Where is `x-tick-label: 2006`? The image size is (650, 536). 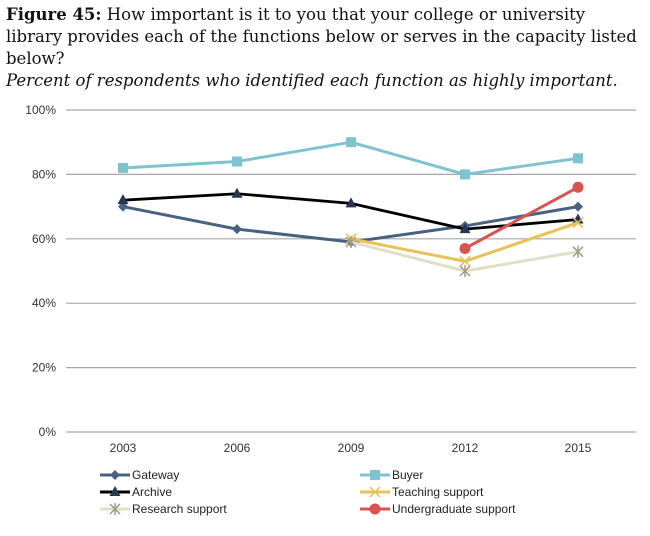
x-tick-label: 2006 is located at coordinates (237, 448).